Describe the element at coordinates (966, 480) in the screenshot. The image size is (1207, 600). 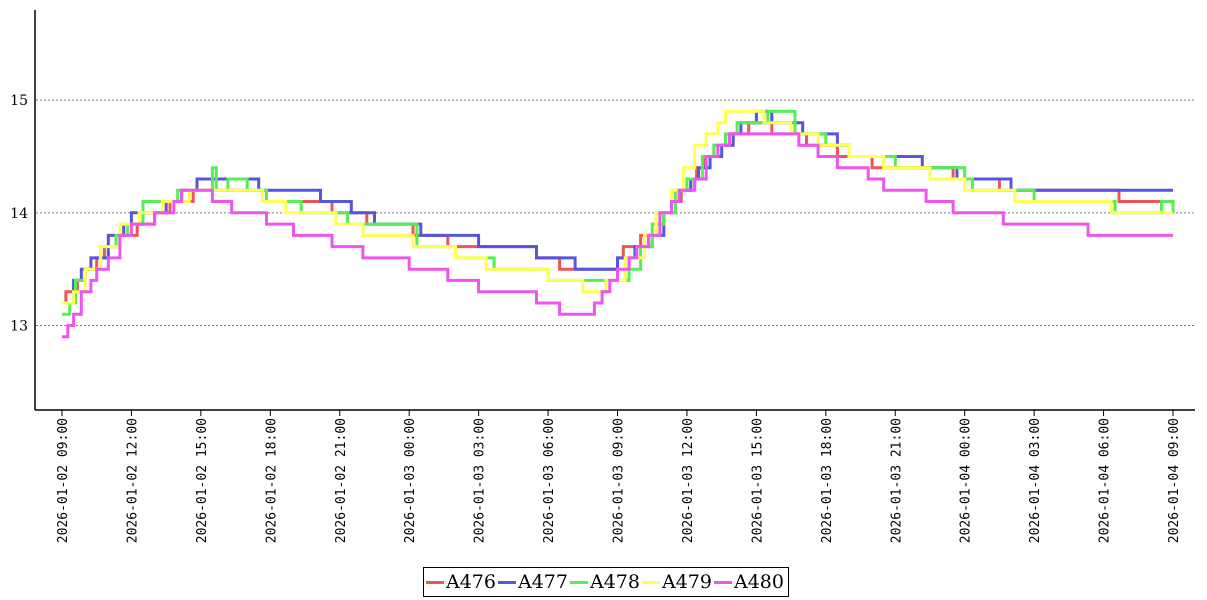
I see `x-tick-label: 2026-01-04 00:00` at that location.